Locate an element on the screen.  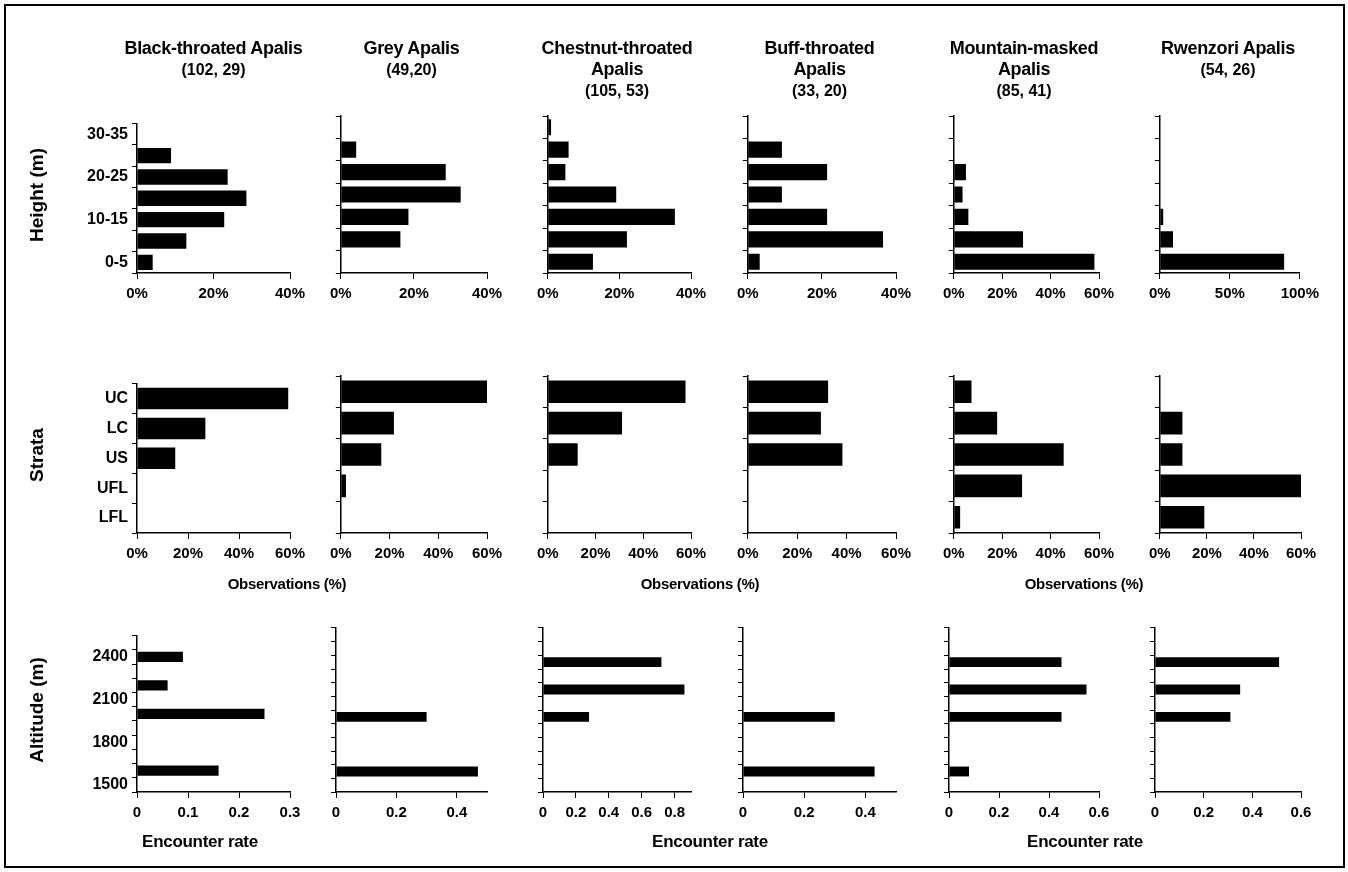
x-tick-label: 50% is located at coordinates (1229, 293).